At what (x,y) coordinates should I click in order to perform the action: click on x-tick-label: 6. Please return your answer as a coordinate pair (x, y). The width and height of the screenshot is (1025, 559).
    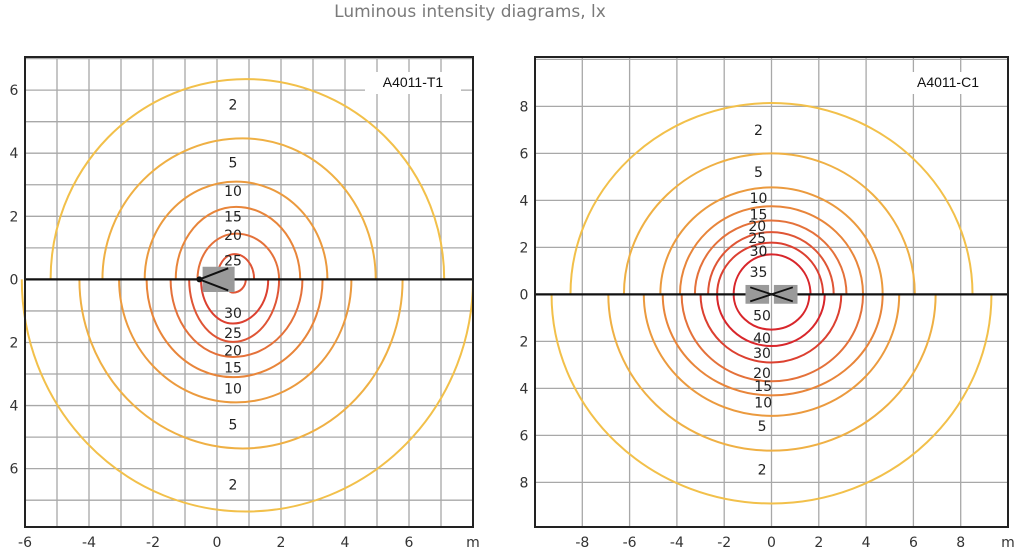
    Looking at the image, I should click on (913, 543).